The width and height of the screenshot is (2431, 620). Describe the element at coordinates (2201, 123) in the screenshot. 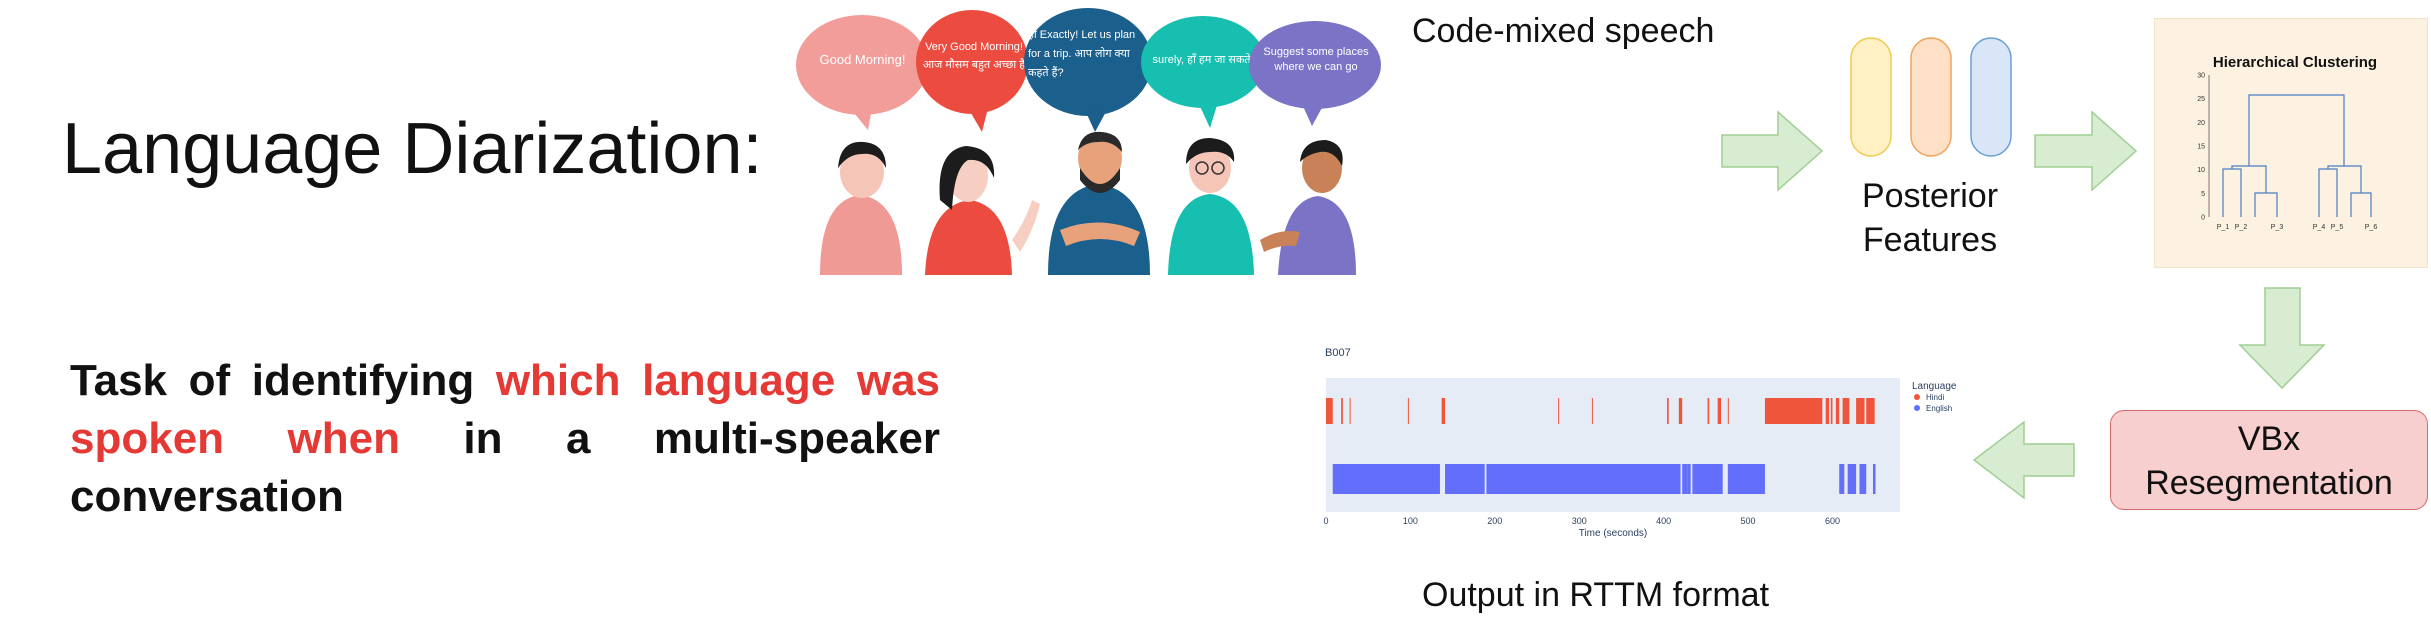

I see `dendrogram-y-tick: 20` at that location.